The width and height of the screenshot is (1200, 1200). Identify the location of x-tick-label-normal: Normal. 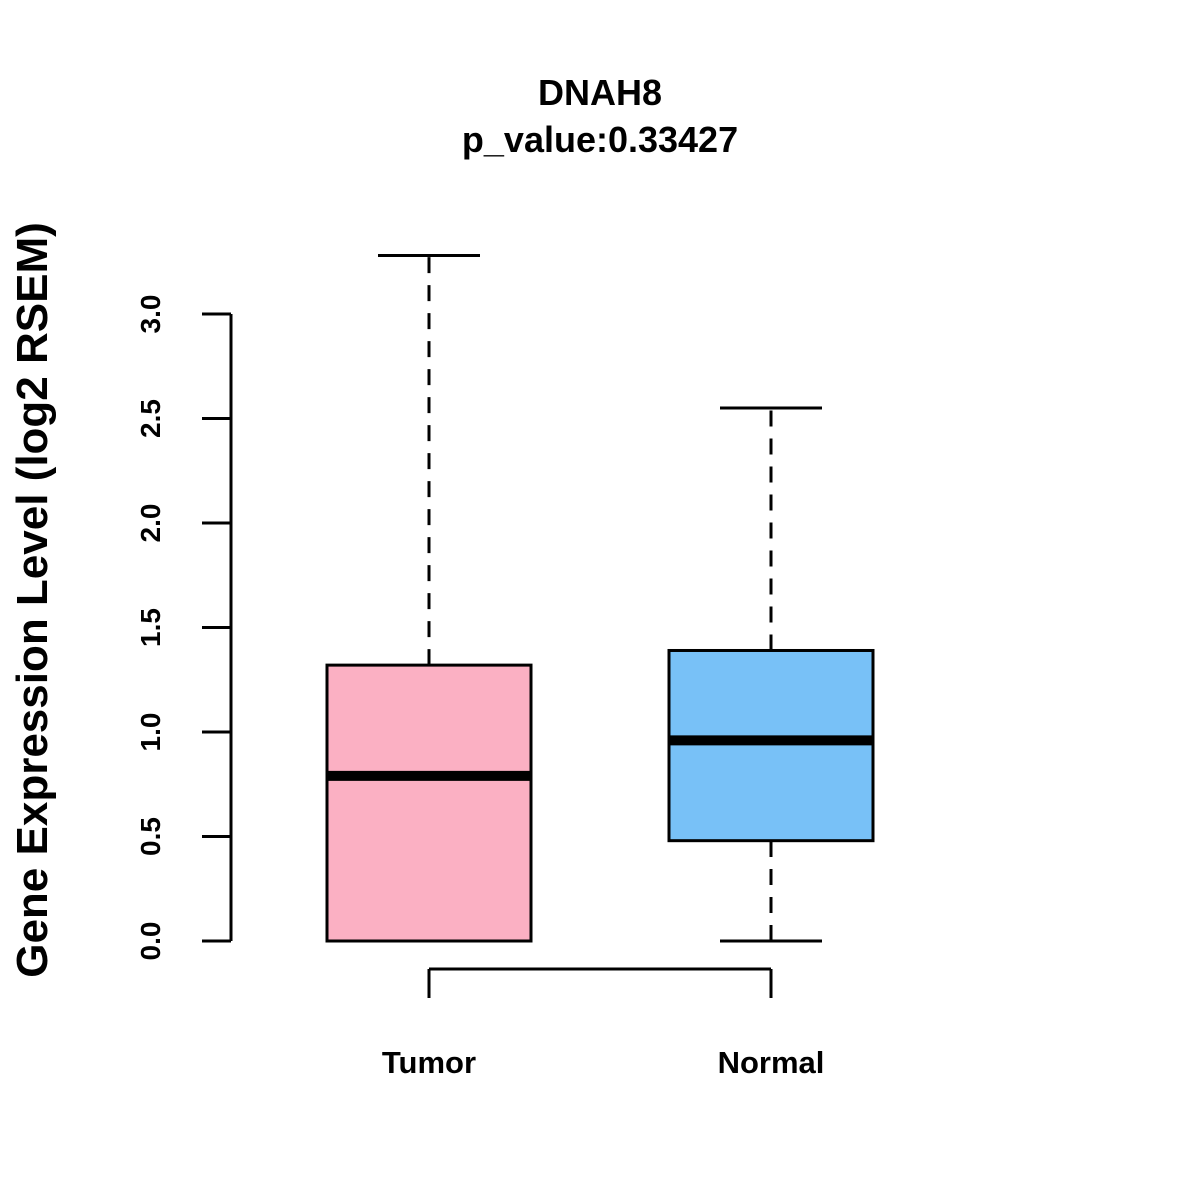
(771, 1062).